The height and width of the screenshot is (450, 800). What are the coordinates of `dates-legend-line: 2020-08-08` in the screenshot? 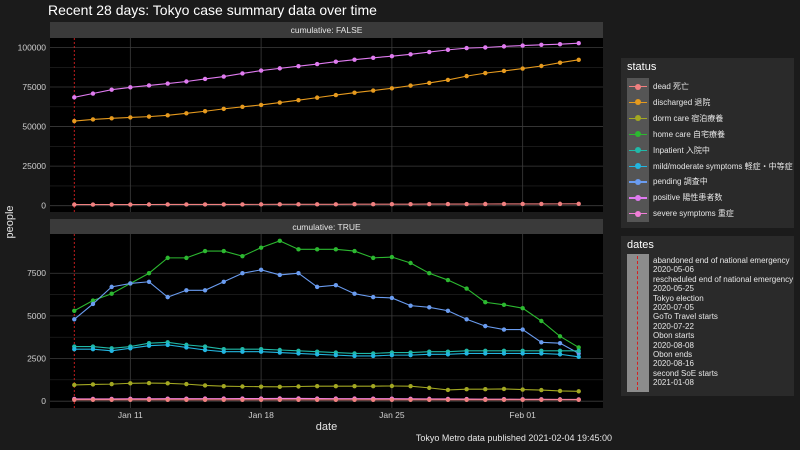 It's located at (673, 345).